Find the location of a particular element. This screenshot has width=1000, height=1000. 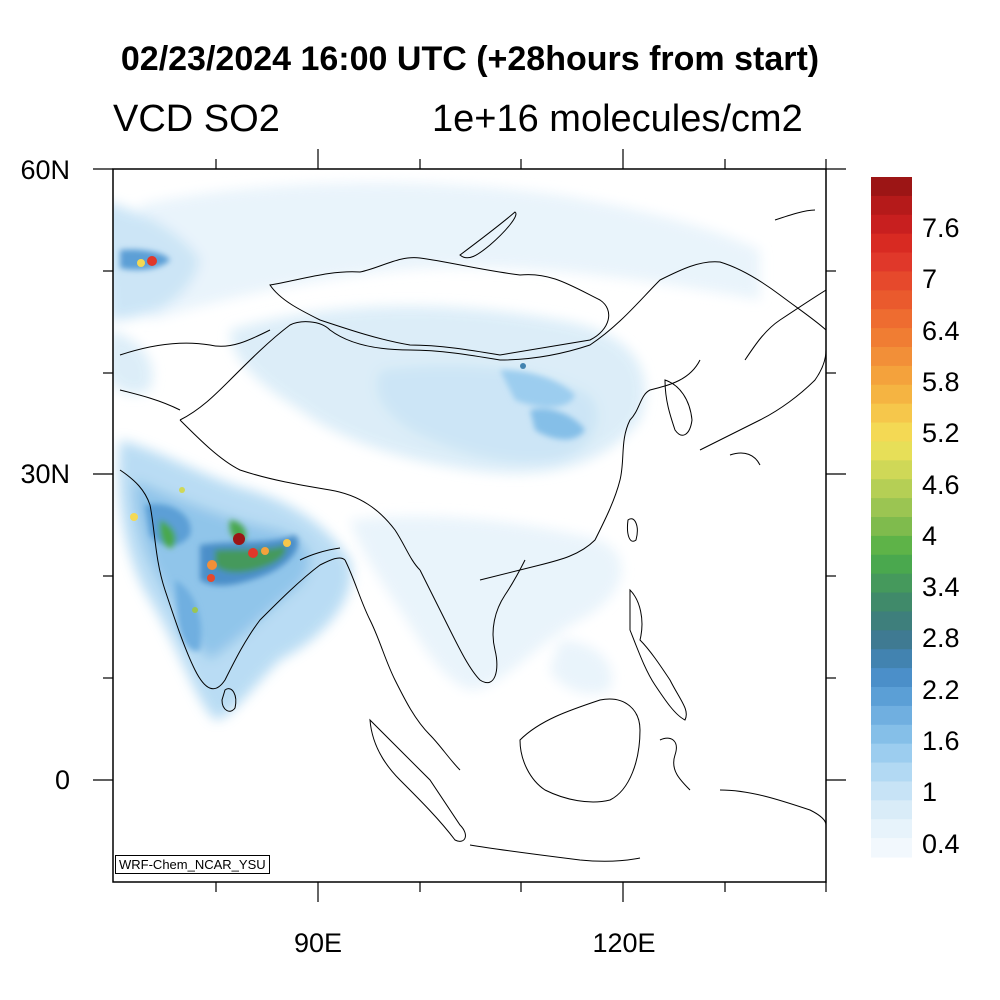

lat-label-equator: 0 is located at coordinates (62, 780).